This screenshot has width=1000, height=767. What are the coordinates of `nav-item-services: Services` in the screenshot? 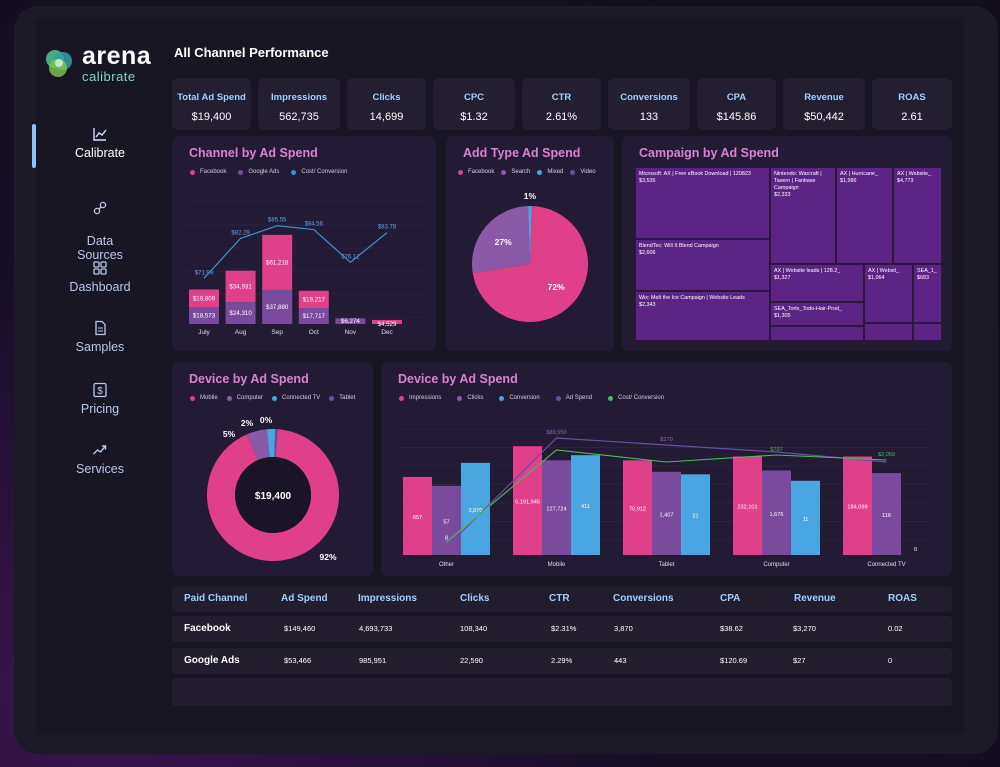 It's located at (100, 459).